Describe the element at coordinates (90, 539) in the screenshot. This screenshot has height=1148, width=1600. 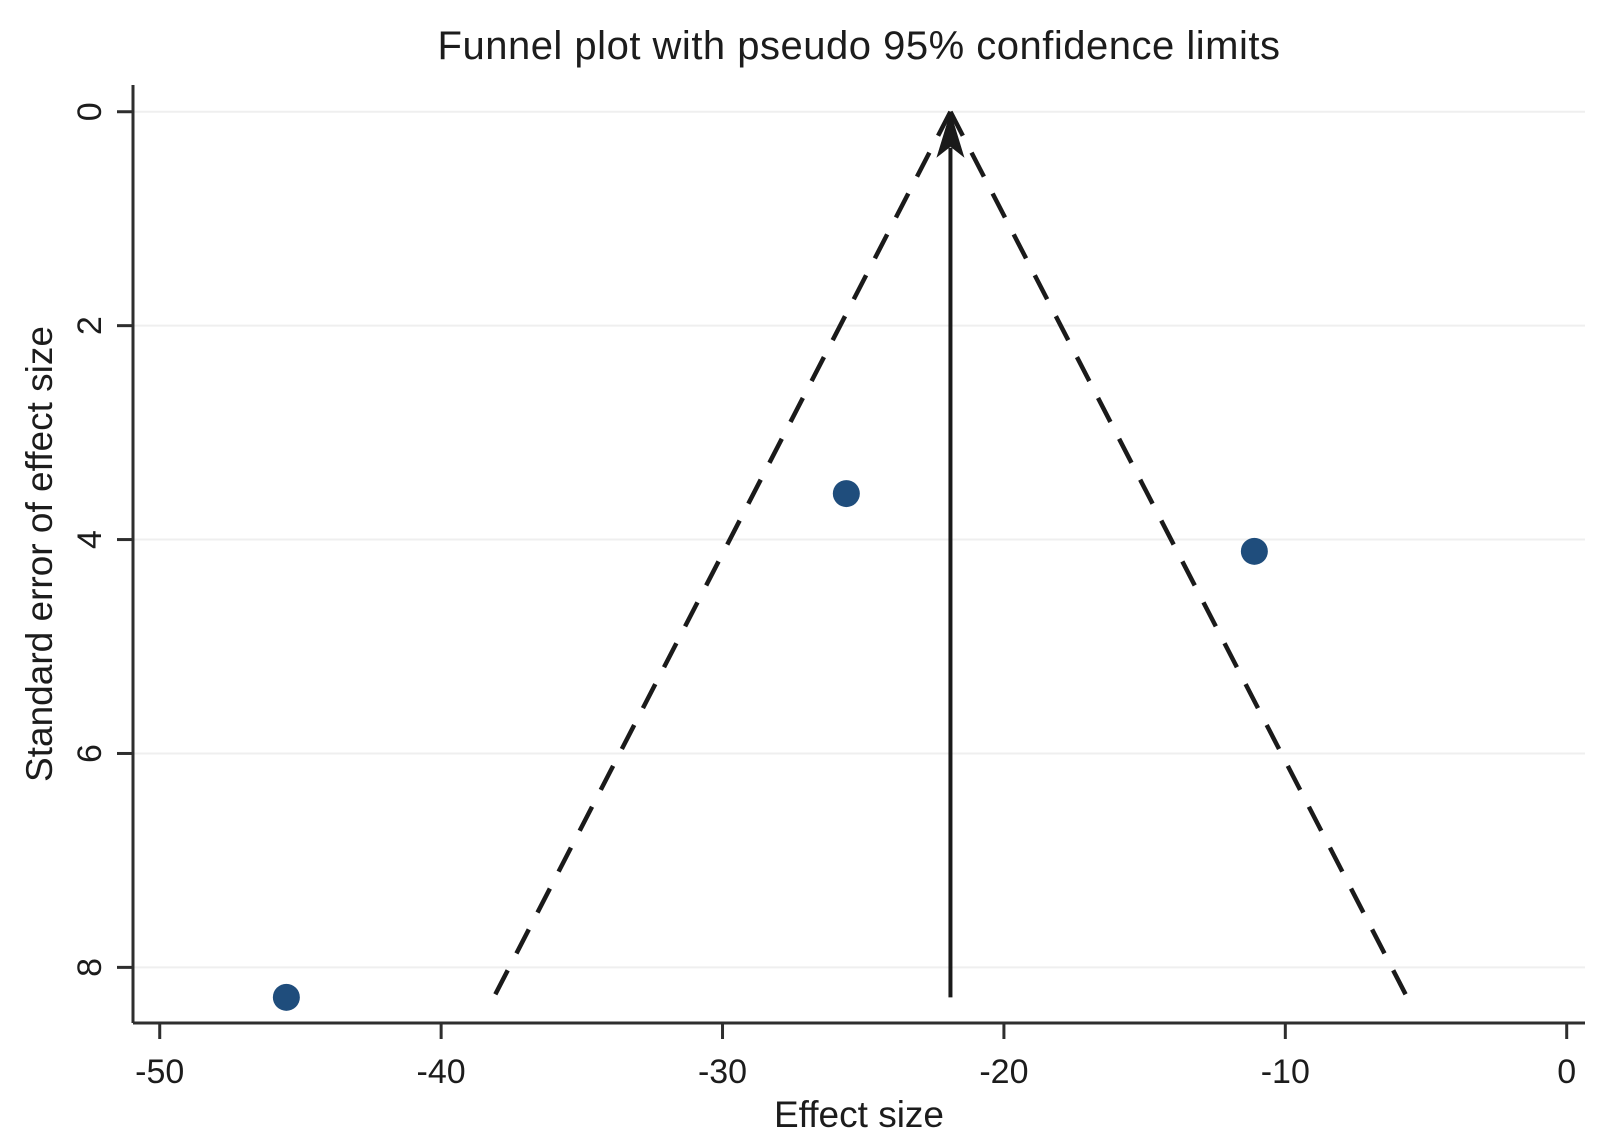
I see `y-tick-label: 4` at that location.